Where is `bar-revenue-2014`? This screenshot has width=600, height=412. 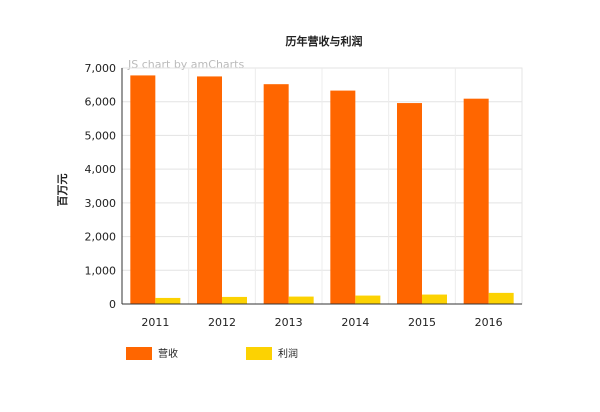 bar-revenue-2014 is located at coordinates (343, 197).